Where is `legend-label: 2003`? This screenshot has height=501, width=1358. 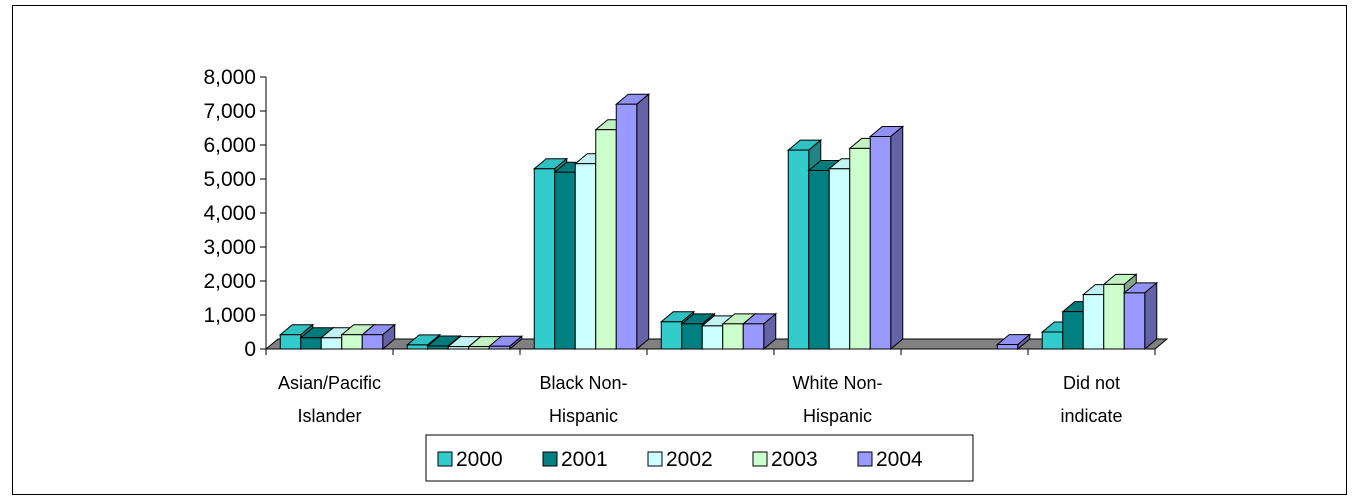
legend-label: 2003 is located at coordinates (794, 459).